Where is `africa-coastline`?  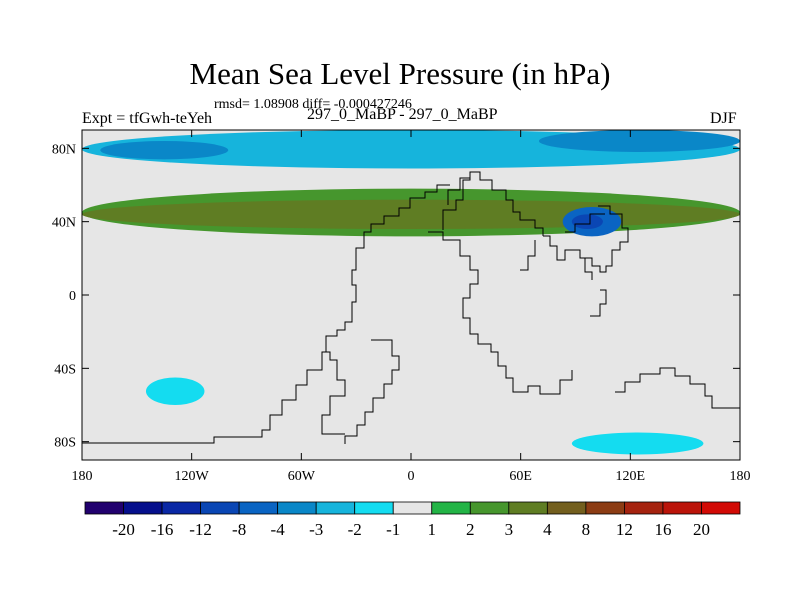 africa-coastline is located at coordinates (500, 313).